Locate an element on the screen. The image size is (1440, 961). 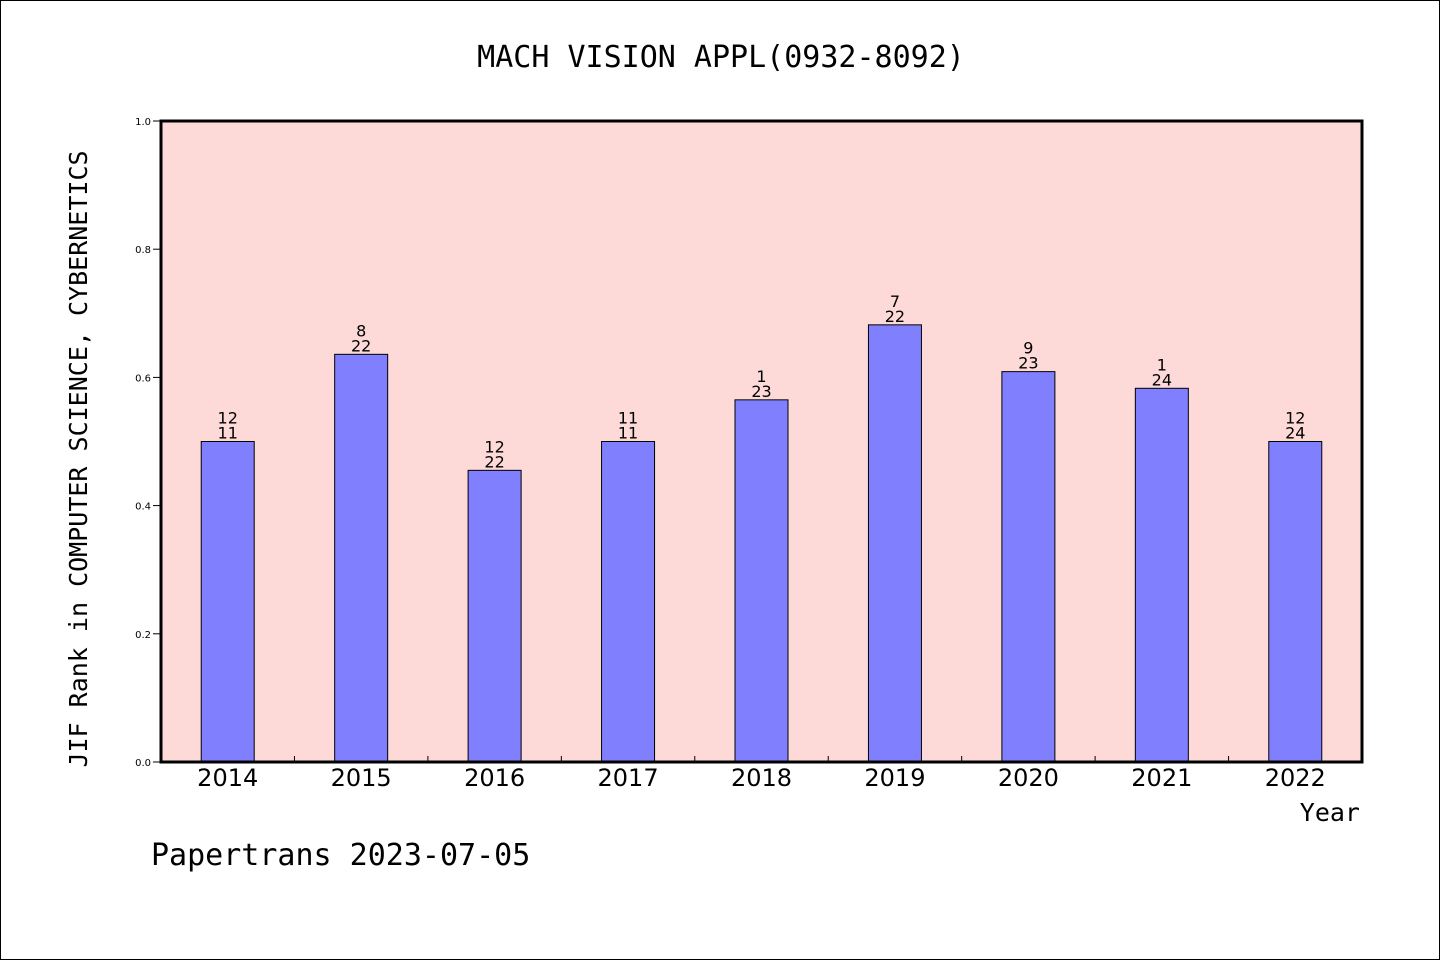
bar-2018 is located at coordinates (761, 581).